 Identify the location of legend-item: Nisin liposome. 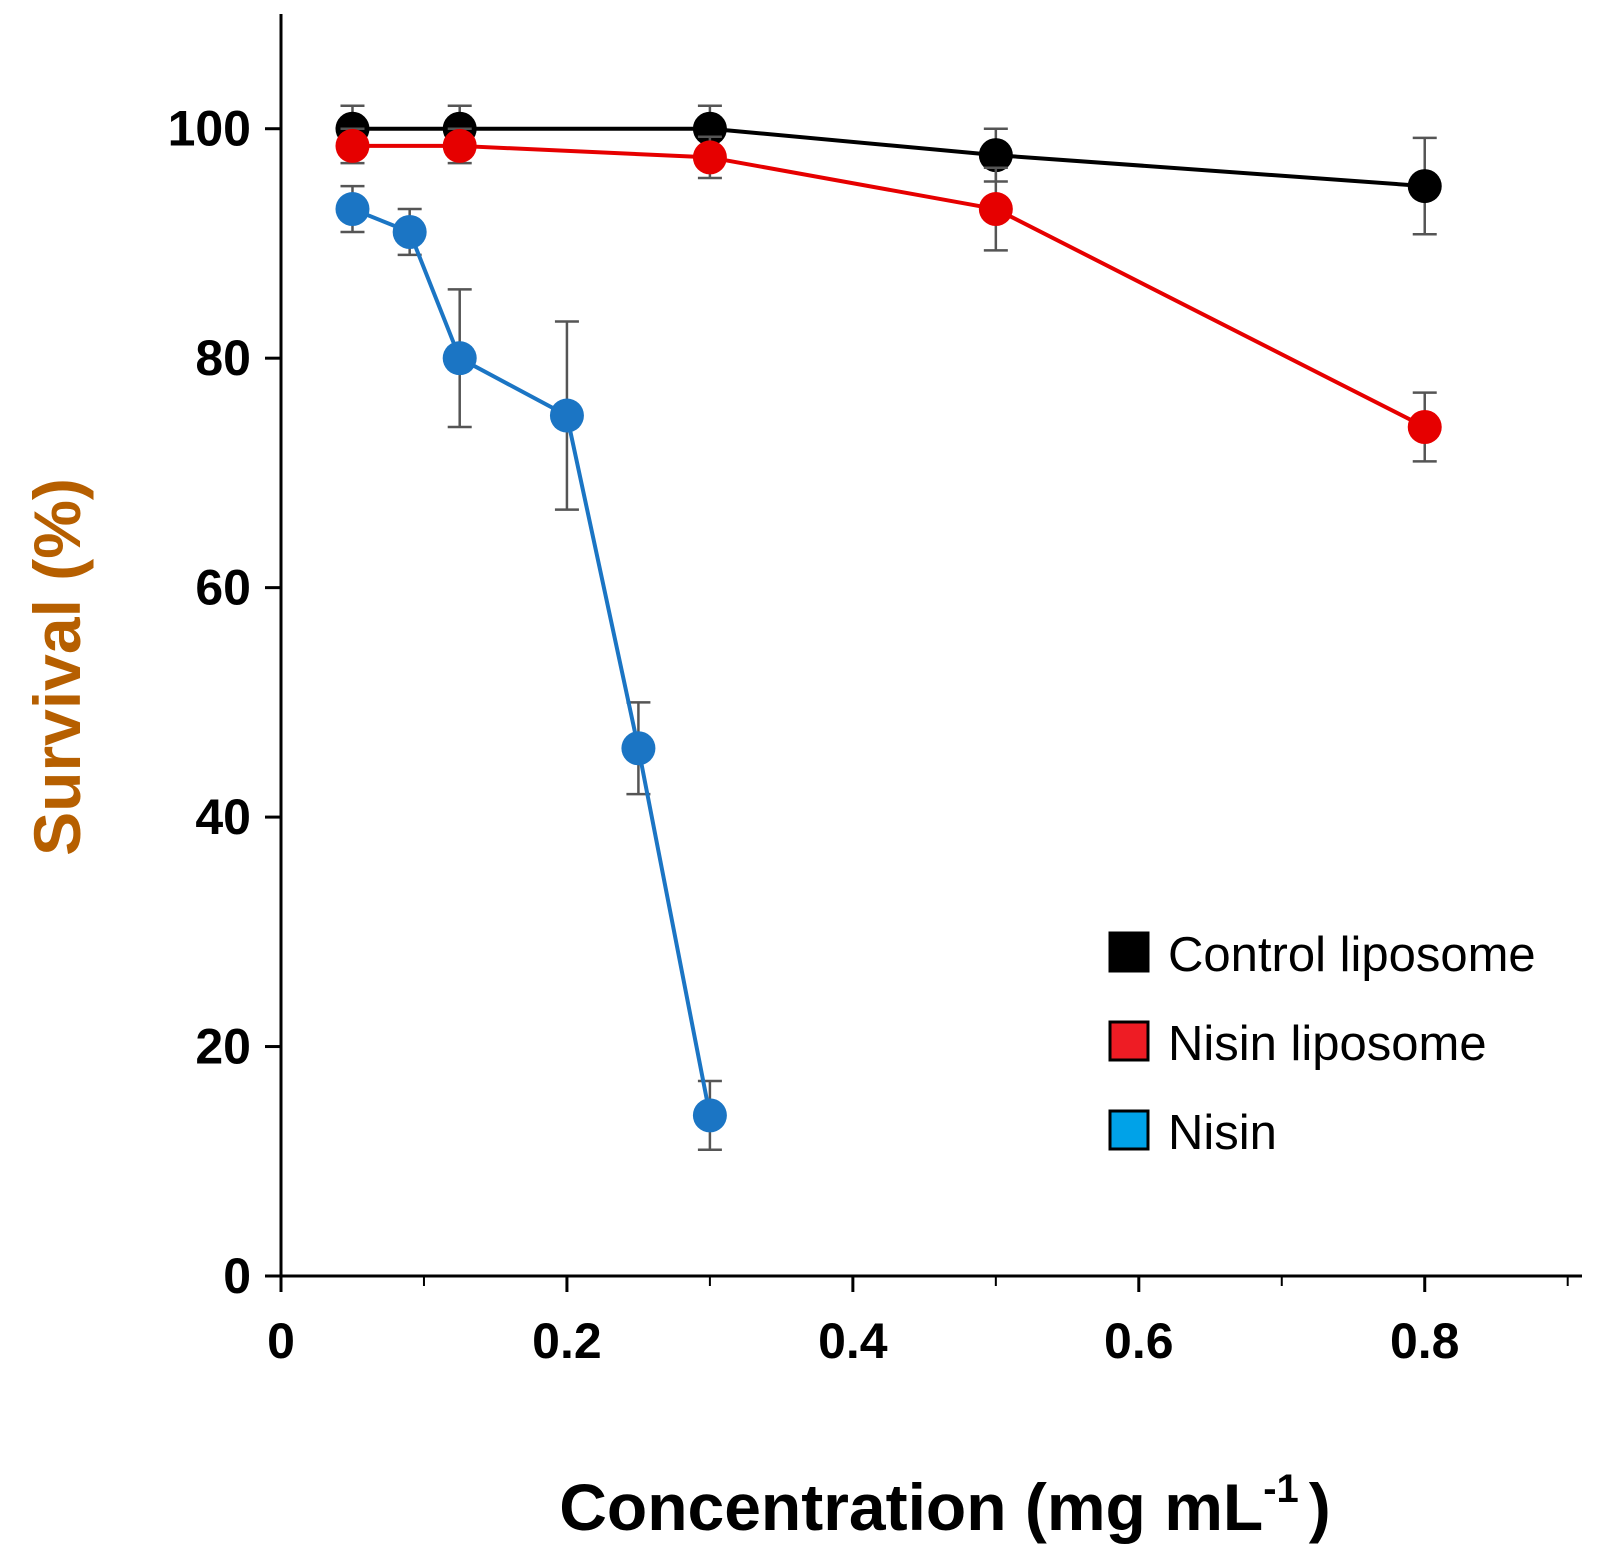
(1297, 1044).